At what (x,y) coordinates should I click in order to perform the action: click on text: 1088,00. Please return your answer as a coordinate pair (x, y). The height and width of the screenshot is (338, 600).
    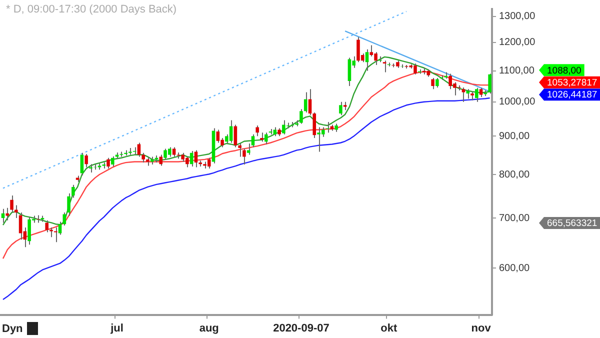
    Looking at the image, I should click on (564, 70).